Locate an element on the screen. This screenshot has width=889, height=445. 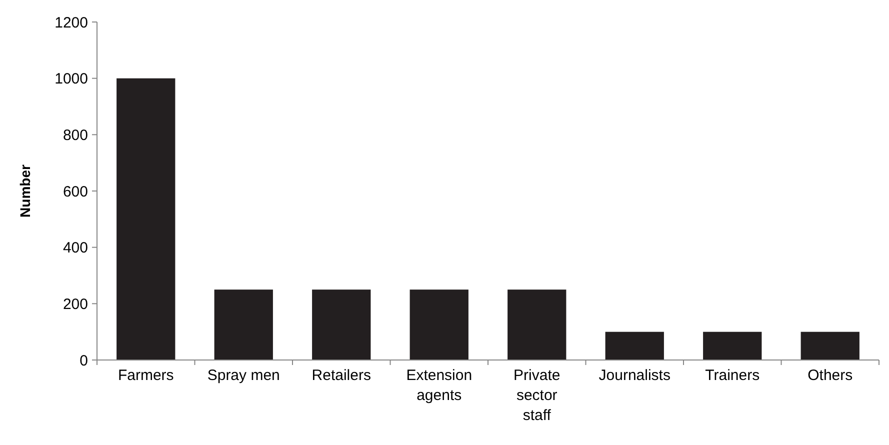
y-tick-label: 0 is located at coordinates (84, 361).